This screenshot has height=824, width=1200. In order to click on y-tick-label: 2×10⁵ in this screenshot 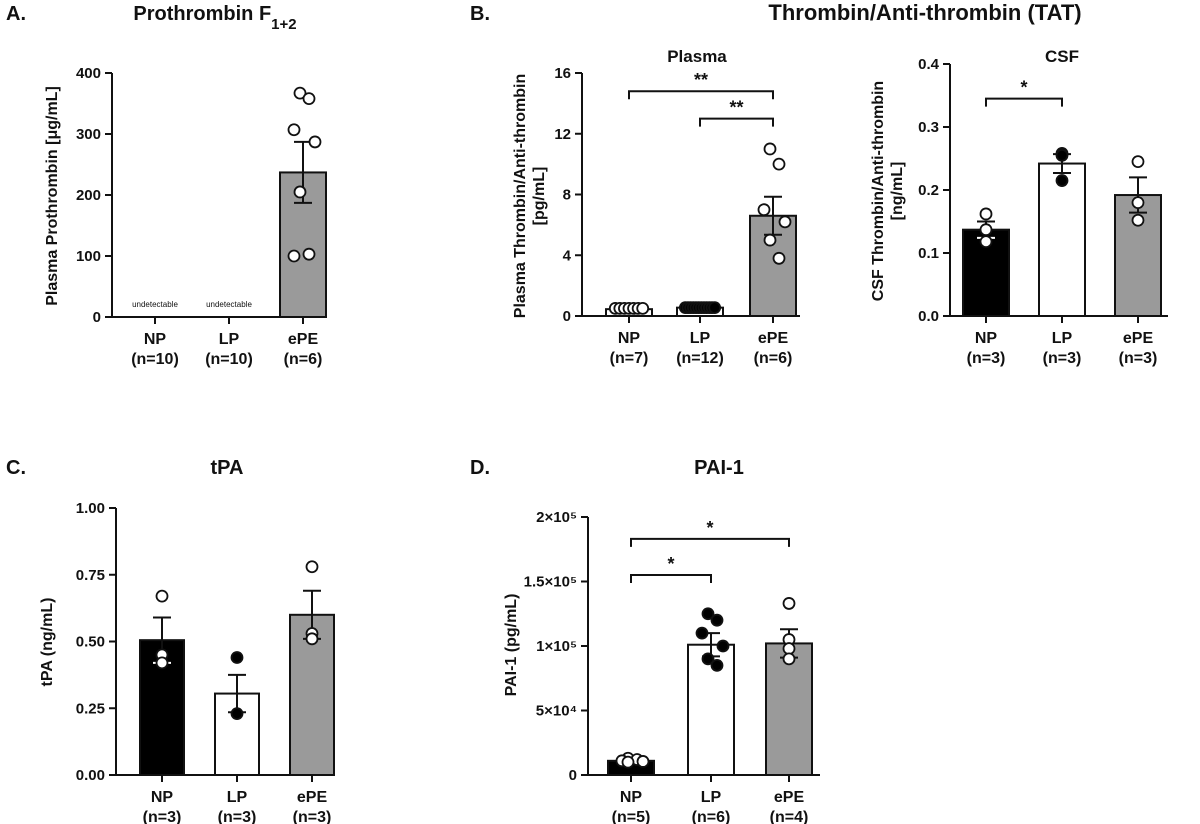, I will do `click(556, 517)`.